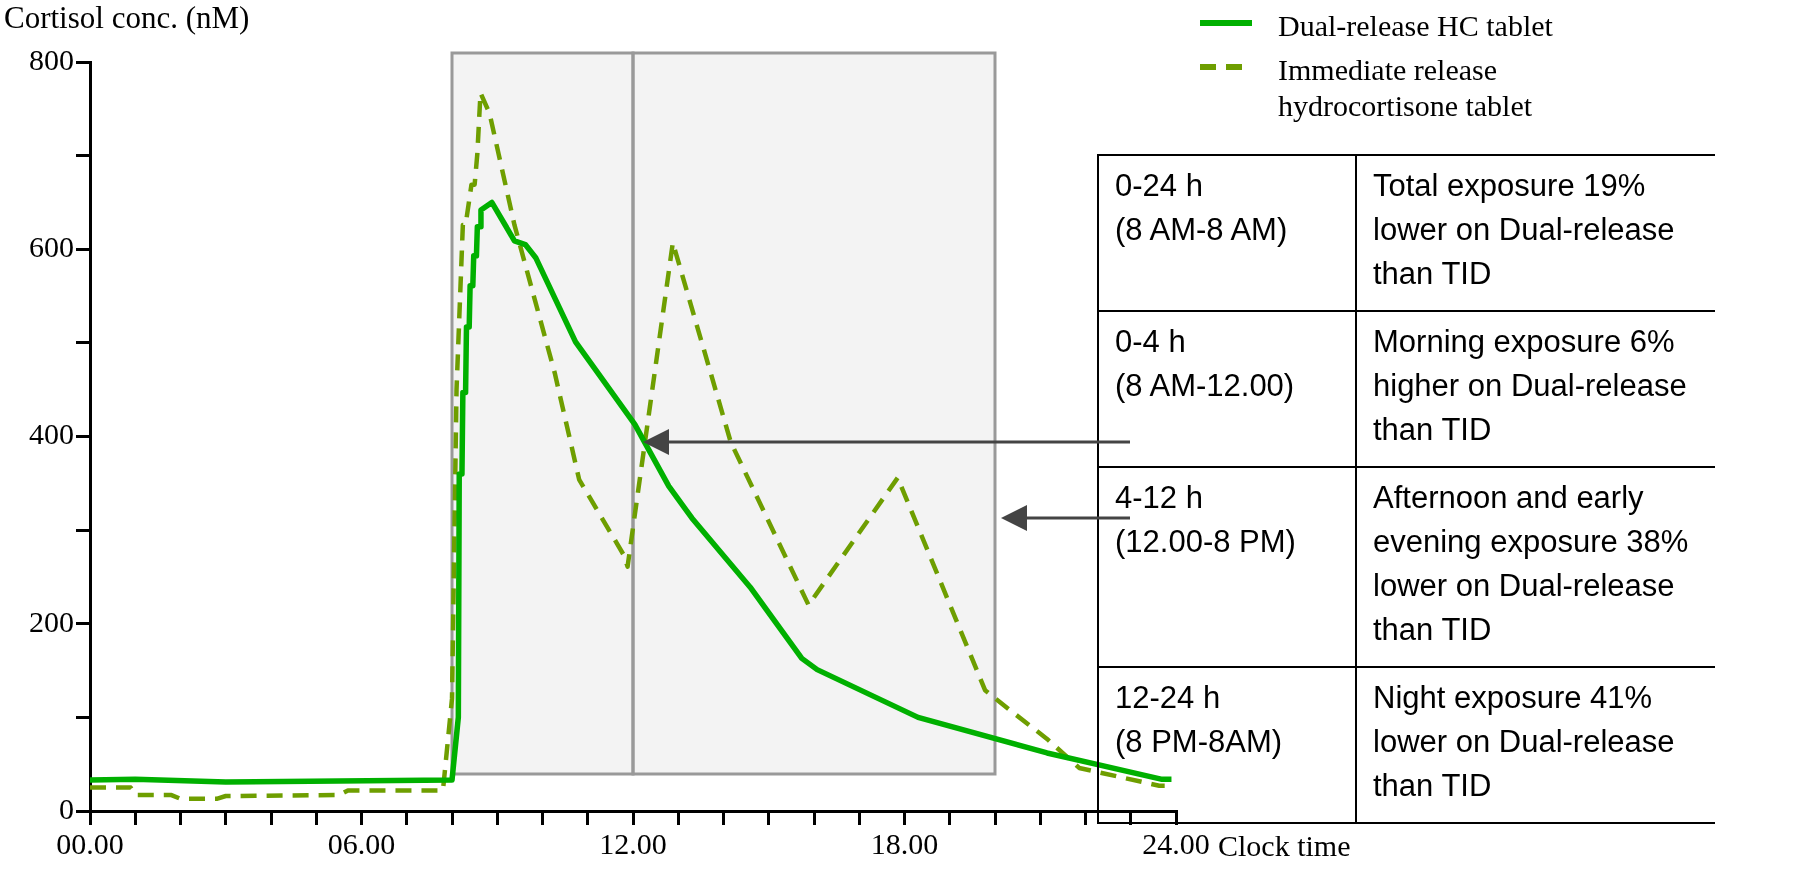  Describe the element at coordinates (51, 59) in the screenshot. I see `y-tick-label: 800` at that location.